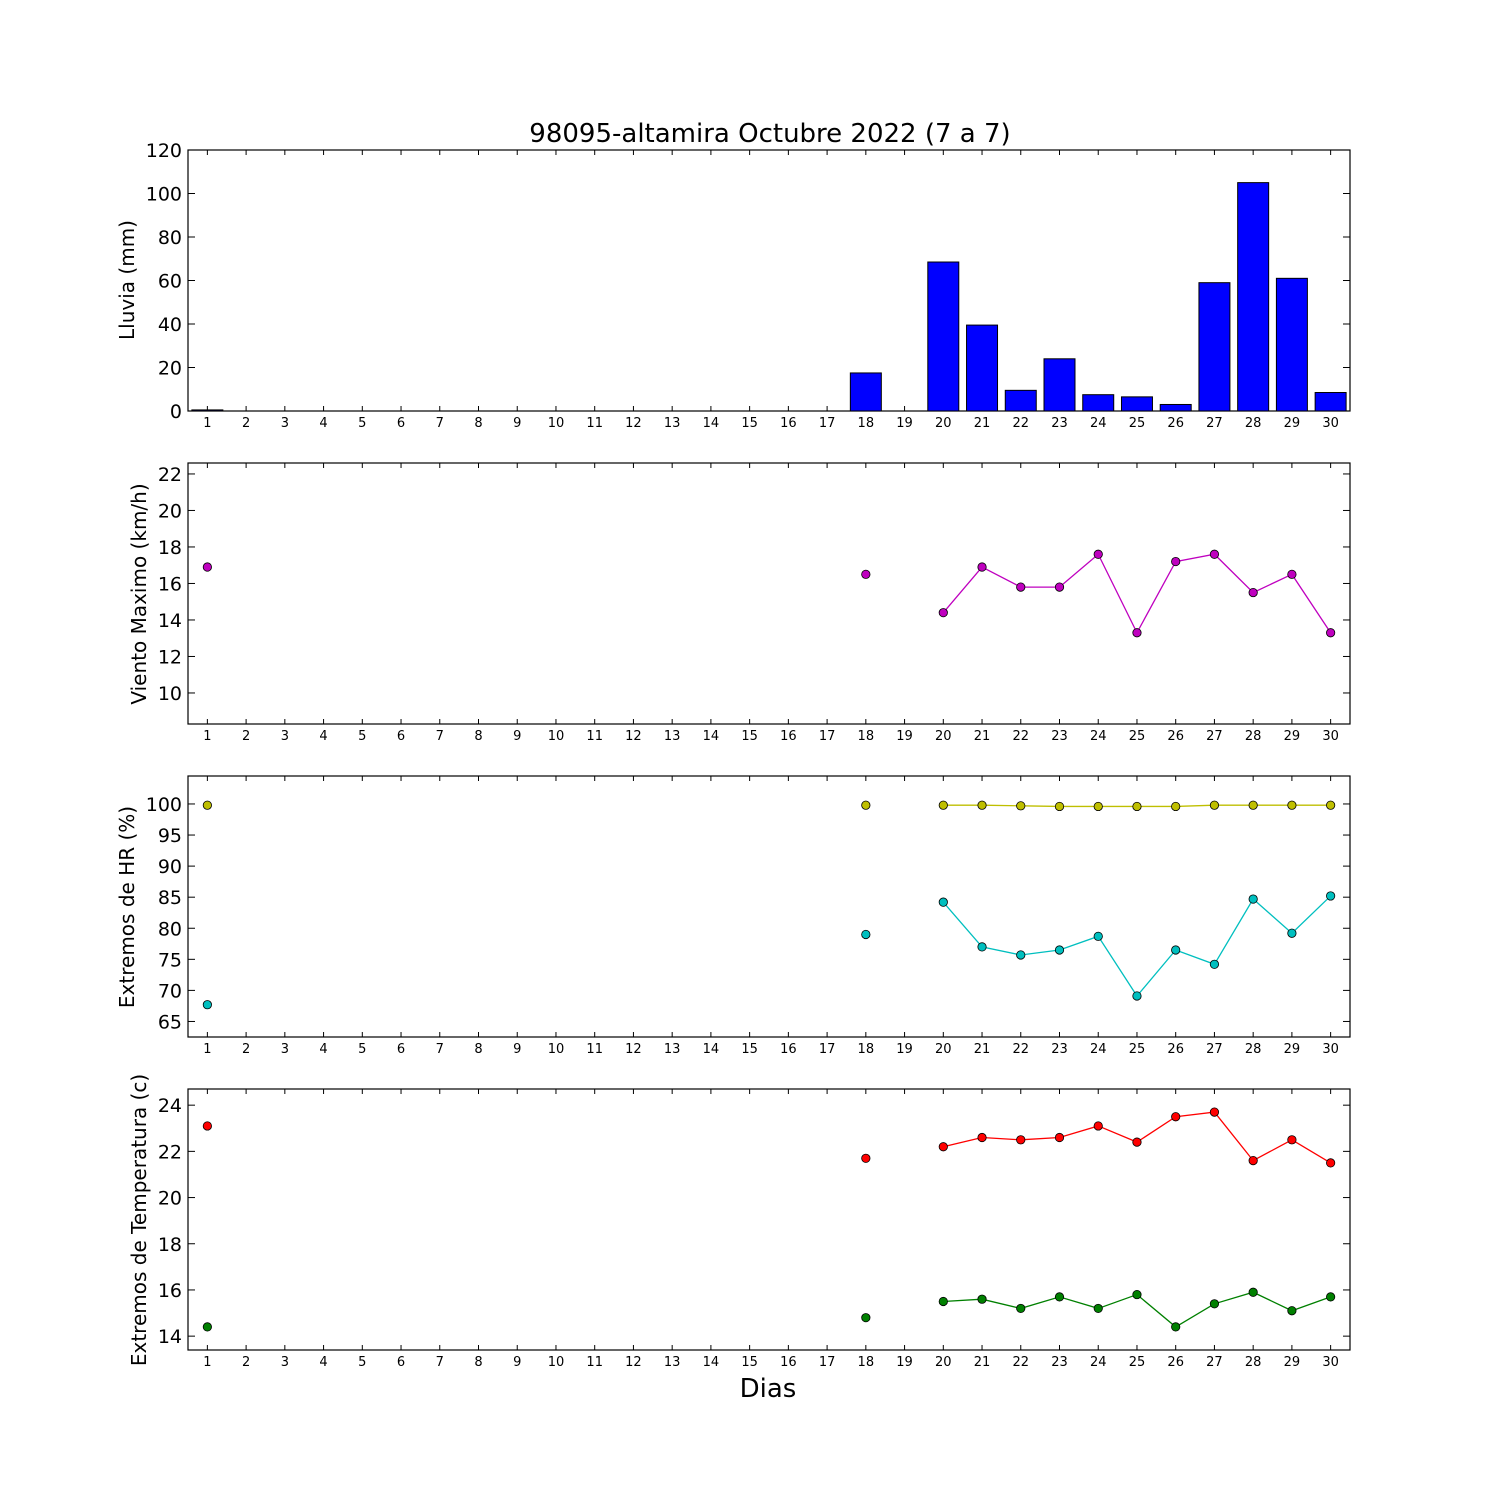  Describe the element at coordinates (672, 1362) in the screenshot. I see `x-tick-label: 13` at that location.